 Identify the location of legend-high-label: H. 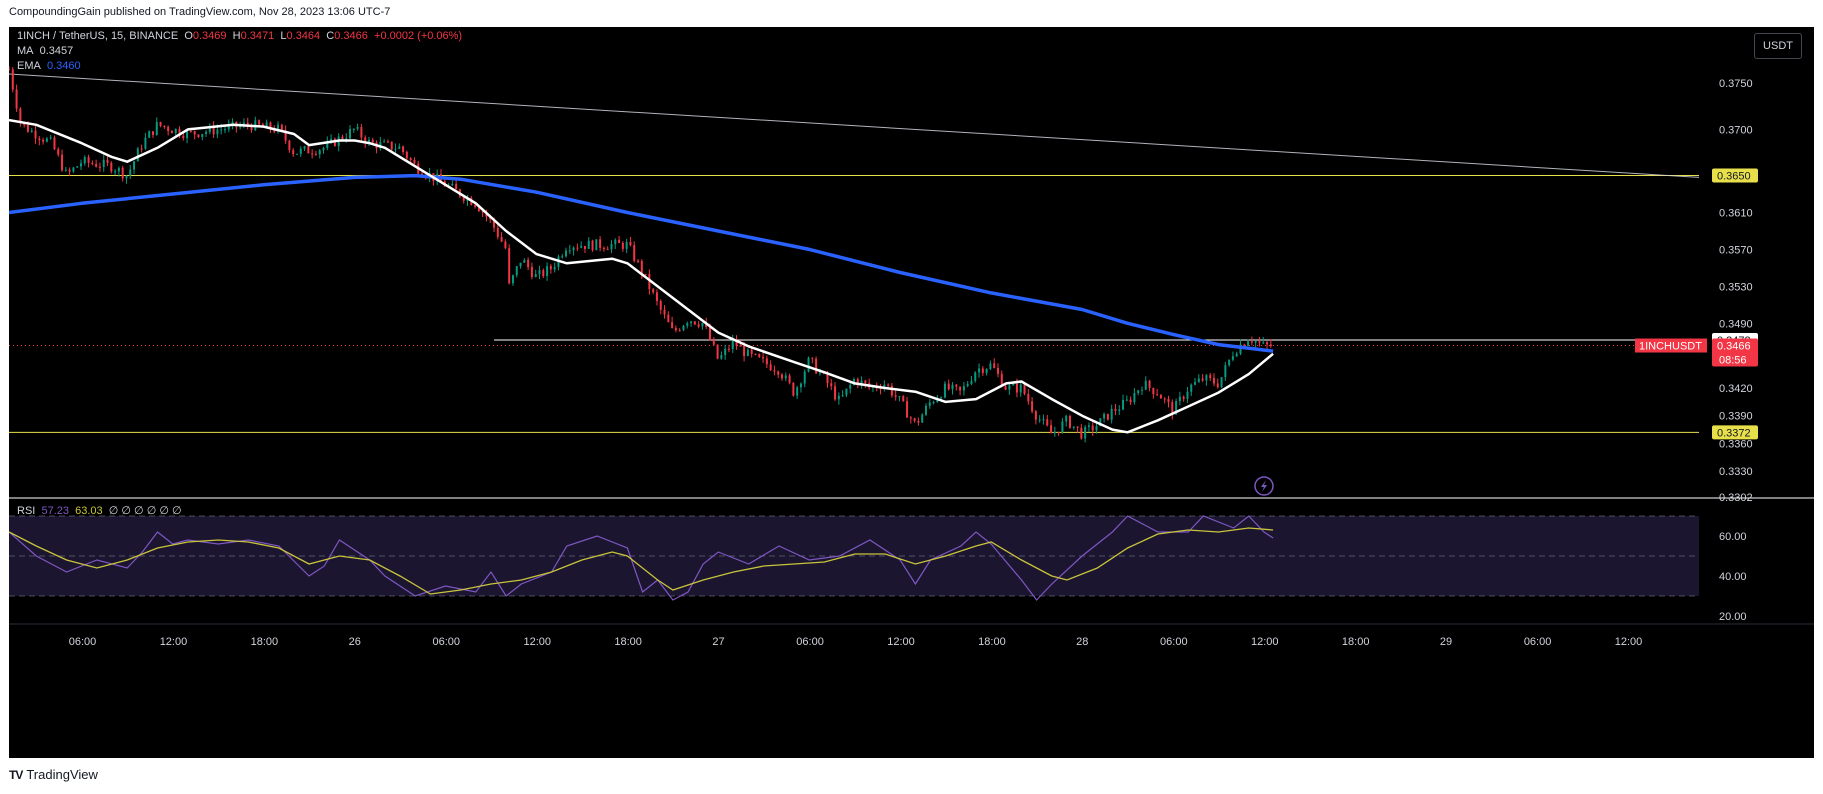
(236, 36).